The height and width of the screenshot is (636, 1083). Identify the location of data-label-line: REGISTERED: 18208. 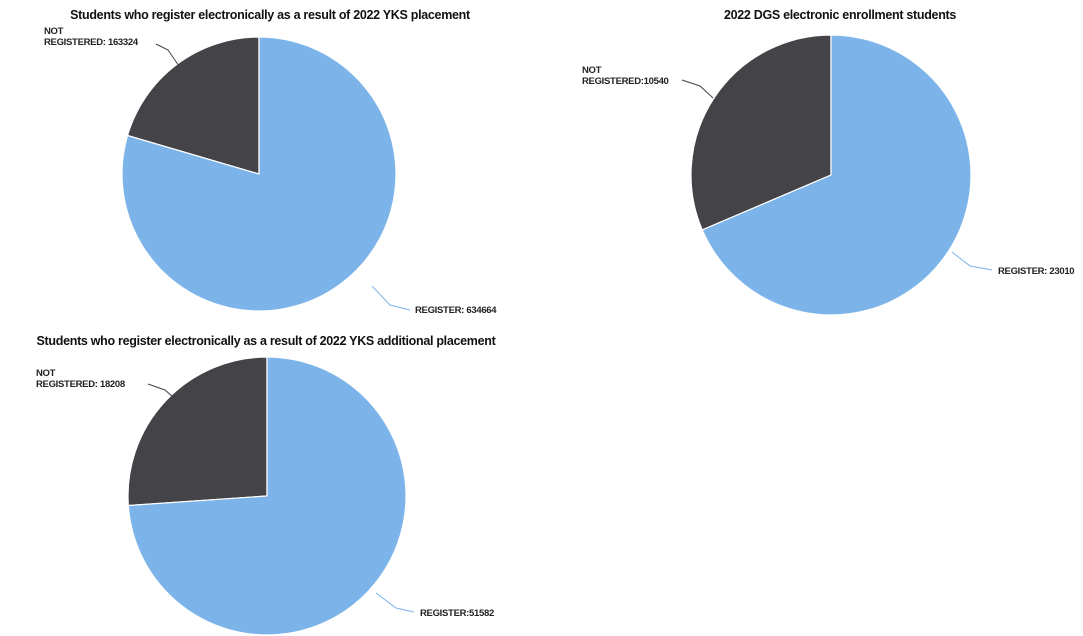
(80, 384).